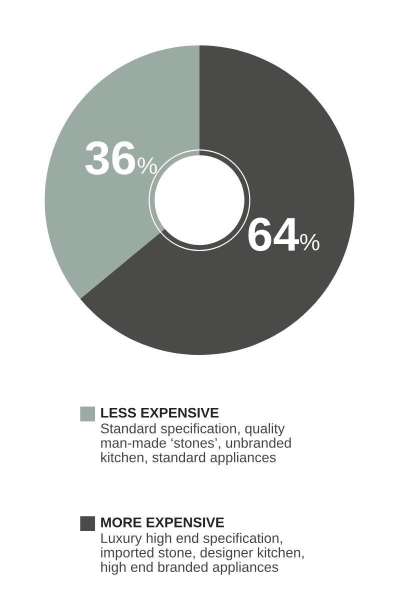 This screenshot has width=401, height=616. What do you see at coordinates (162, 522) in the screenshot?
I see `legend-label: MORE EXPENSIVE` at bounding box center [162, 522].